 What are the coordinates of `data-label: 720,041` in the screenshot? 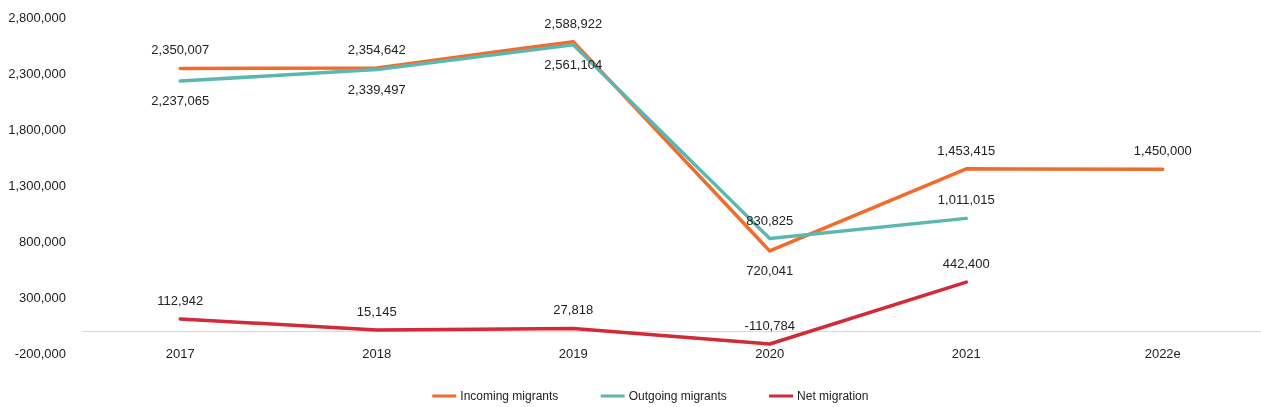 It's located at (770, 270).